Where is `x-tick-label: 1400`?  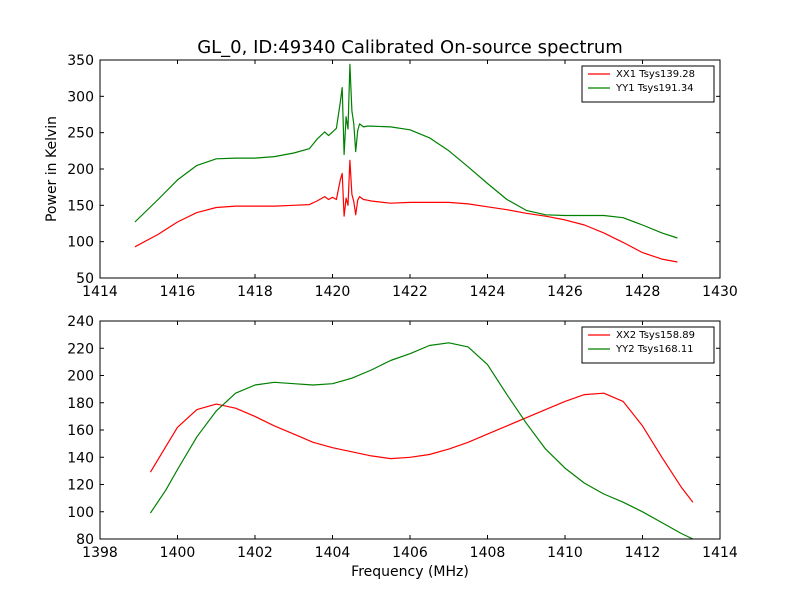
x-tick-label: 1400 is located at coordinates (178, 553).